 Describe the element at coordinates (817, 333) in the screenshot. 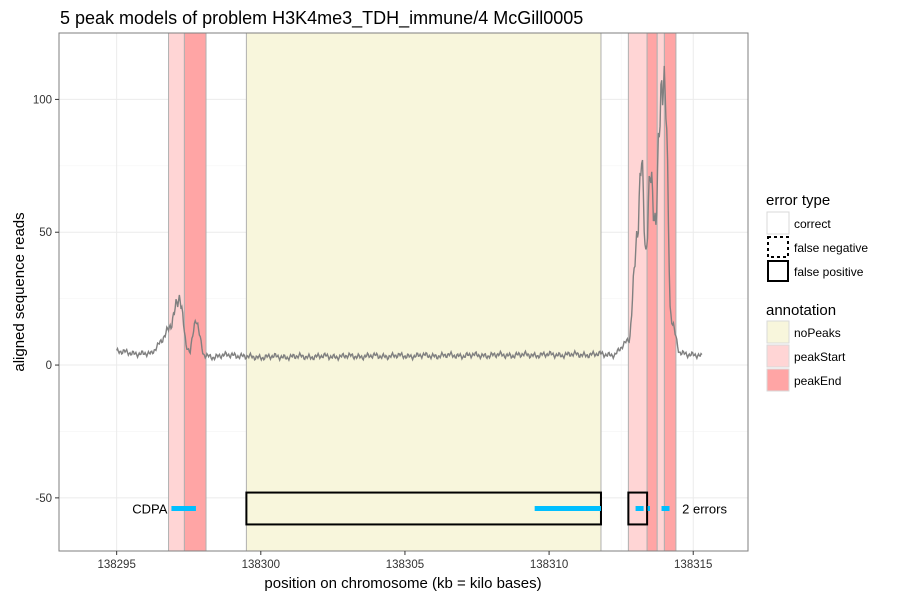

I see `legend-label-nopeaks: noPeaks` at that location.